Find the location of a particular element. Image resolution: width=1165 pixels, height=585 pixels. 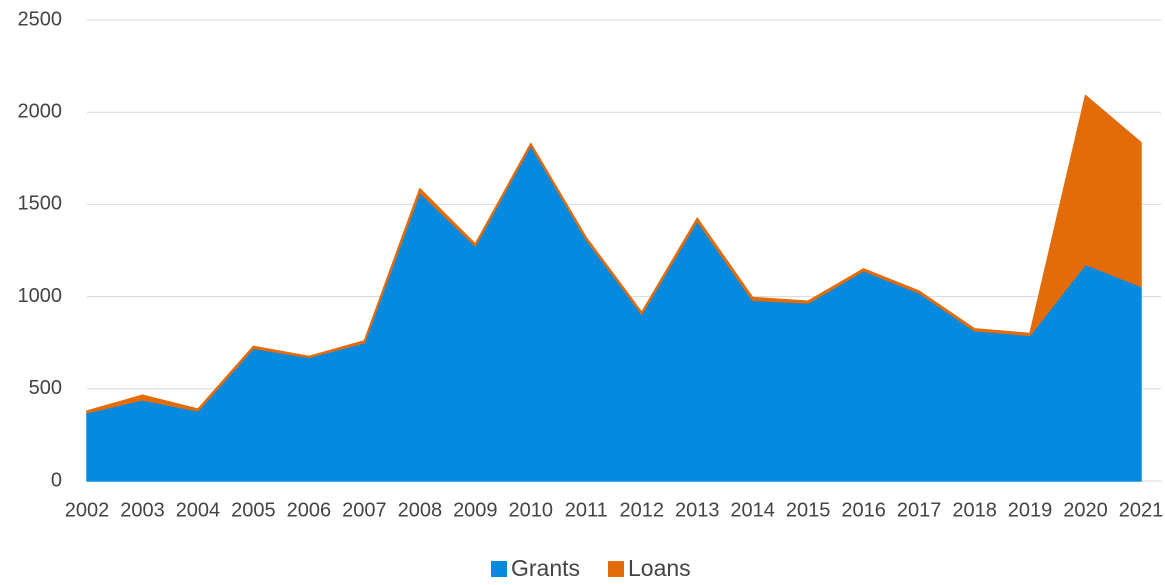

y-tick-label: 1000 is located at coordinates (40, 296).